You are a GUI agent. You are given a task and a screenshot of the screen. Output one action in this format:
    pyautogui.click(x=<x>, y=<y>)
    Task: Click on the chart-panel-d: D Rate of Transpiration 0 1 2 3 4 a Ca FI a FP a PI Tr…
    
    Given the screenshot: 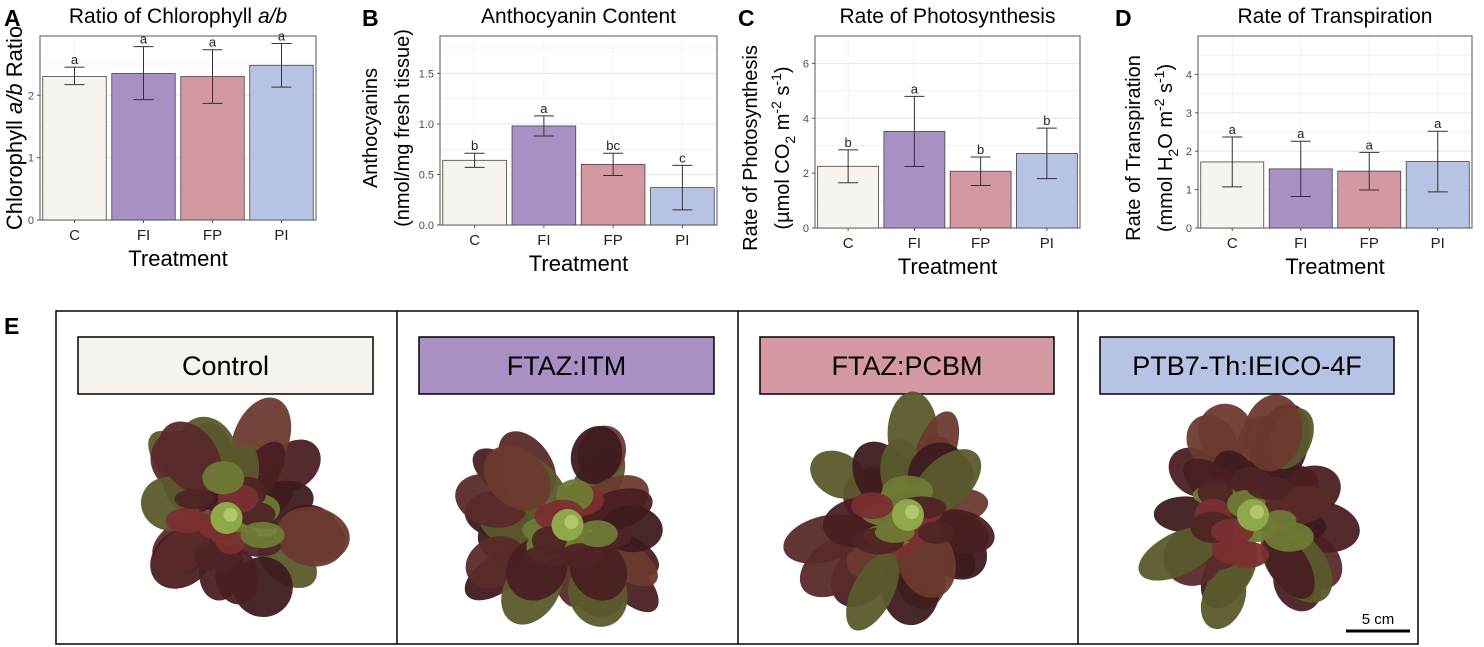 What is the action you would take?
    pyautogui.click(x=1294, y=142)
    